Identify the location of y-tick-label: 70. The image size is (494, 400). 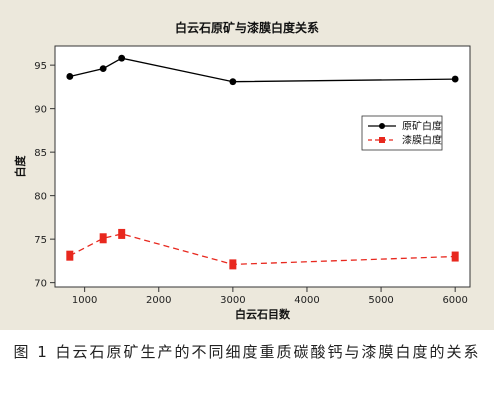
(40, 284).